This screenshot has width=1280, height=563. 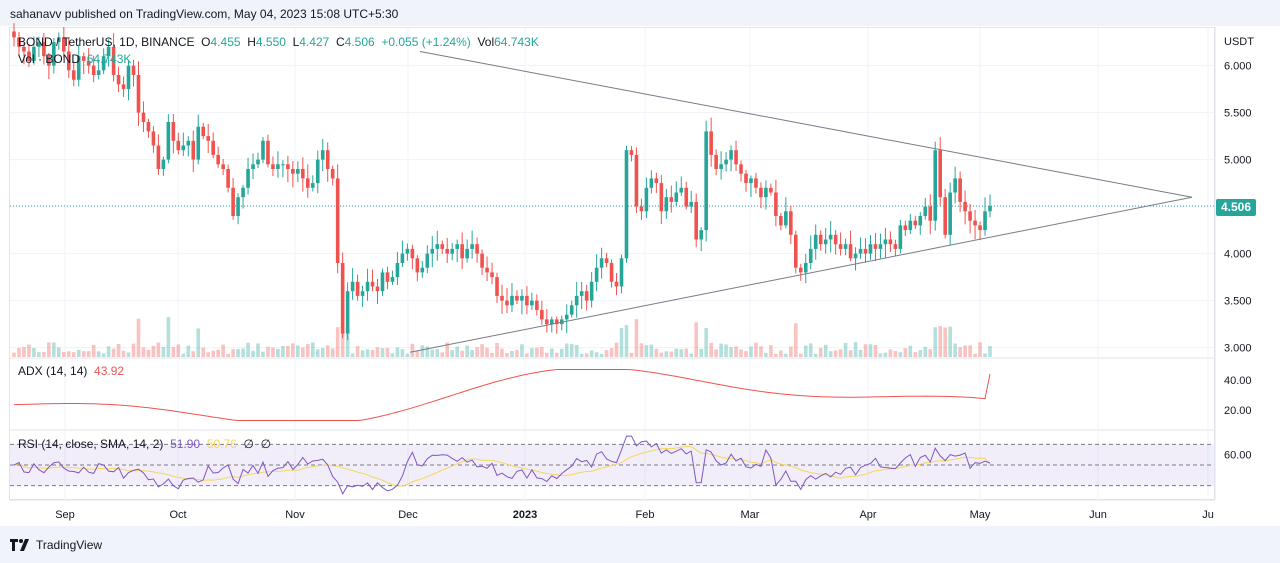 I want to click on time-tick-label: May, so click(x=980, y=515).